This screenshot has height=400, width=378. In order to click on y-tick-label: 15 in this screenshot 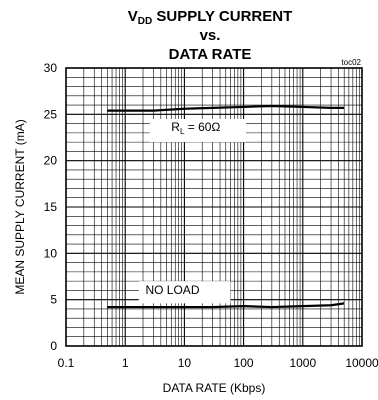, I will do `click(51, 207)`.